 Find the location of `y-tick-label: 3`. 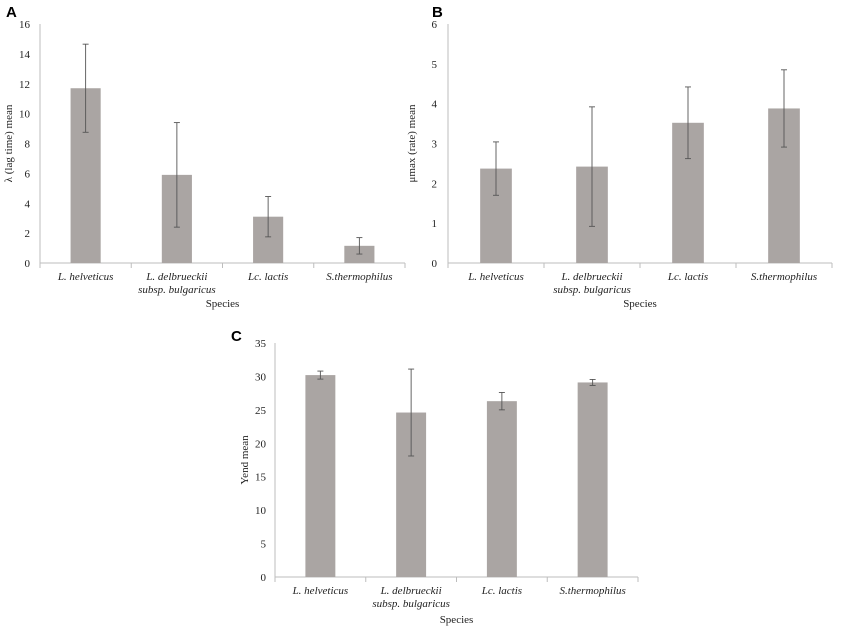

y-tick-label: 3 is located at coordinates (435, 145).